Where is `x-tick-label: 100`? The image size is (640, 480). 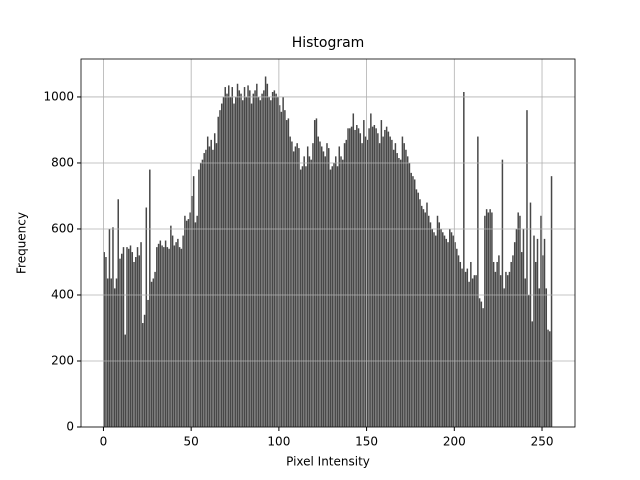 x-tick-label: 100 is located at coordinates (278, 442).